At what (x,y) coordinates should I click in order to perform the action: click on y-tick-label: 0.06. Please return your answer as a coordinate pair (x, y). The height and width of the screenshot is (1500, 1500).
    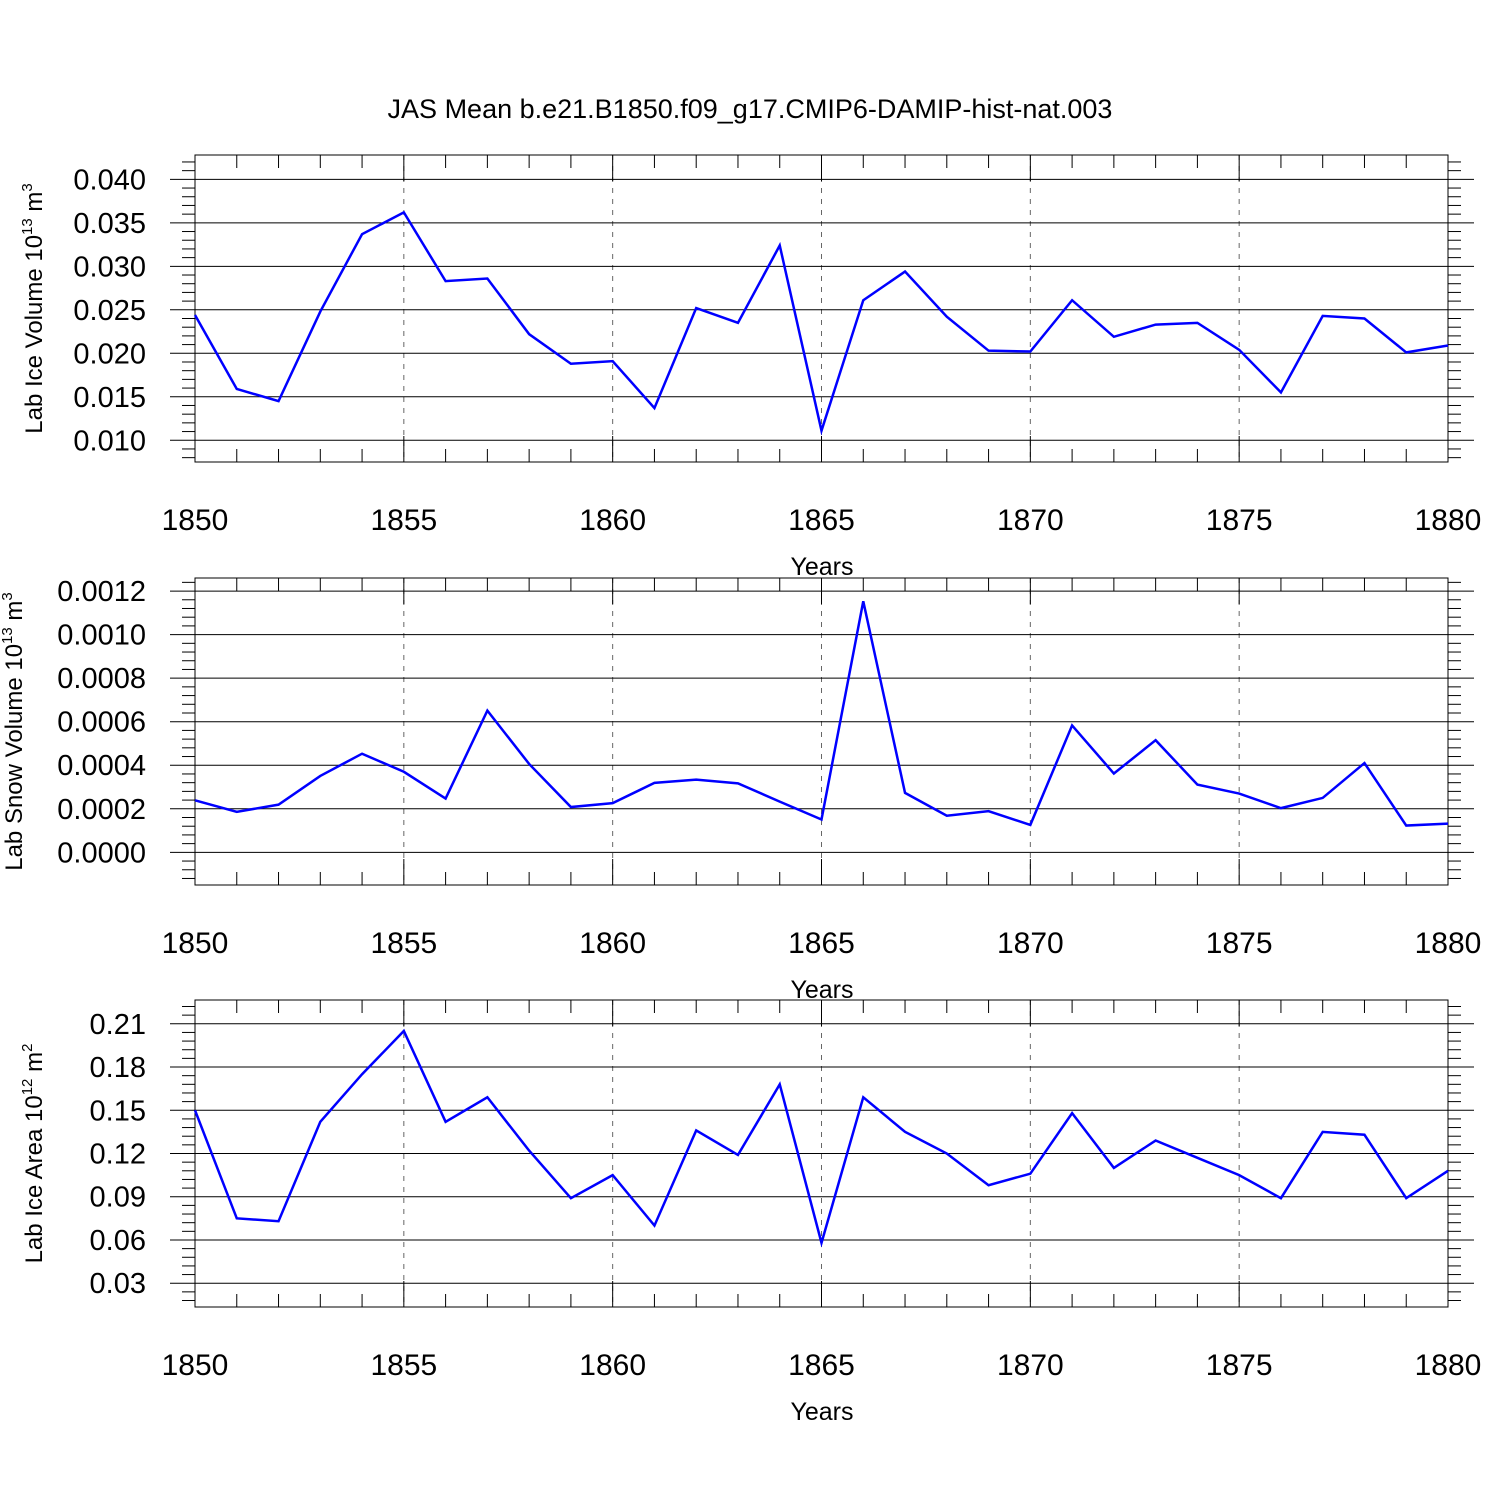
    Looking at the image, I should click on (118, 1241).